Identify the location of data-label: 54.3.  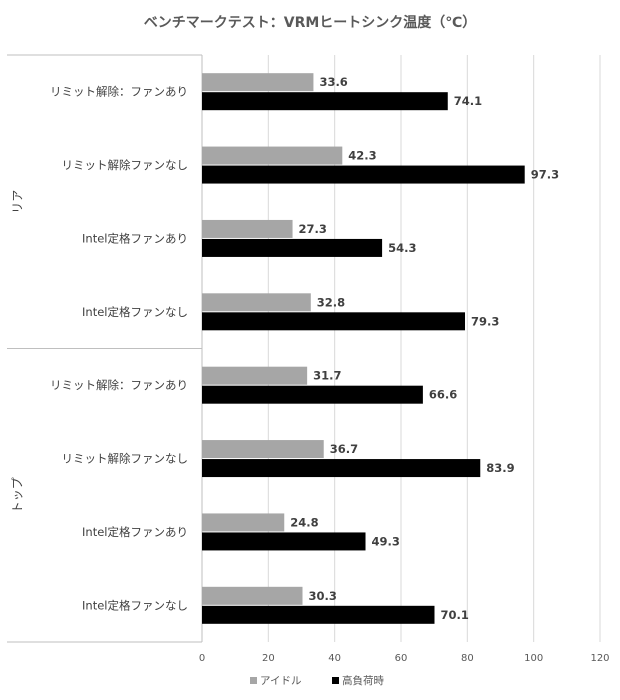
(402, 248).